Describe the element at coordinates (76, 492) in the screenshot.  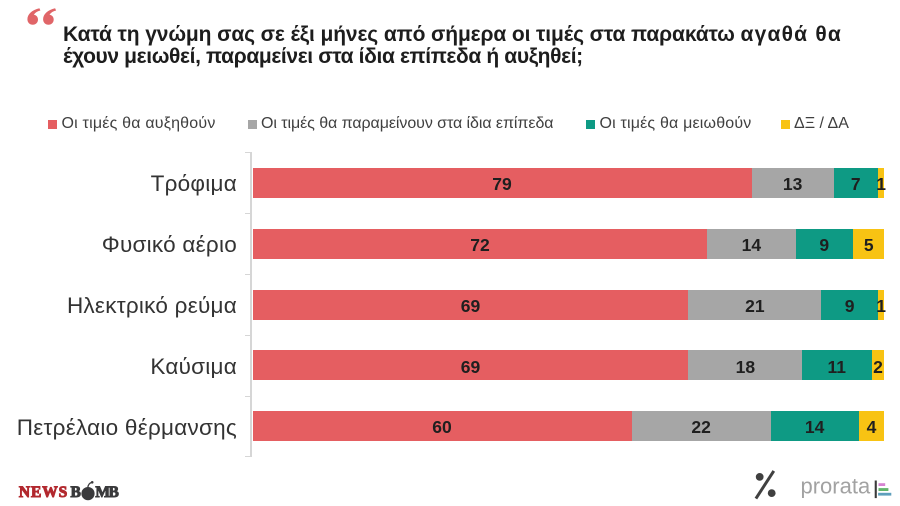
I see `svg-text: B` at that location.